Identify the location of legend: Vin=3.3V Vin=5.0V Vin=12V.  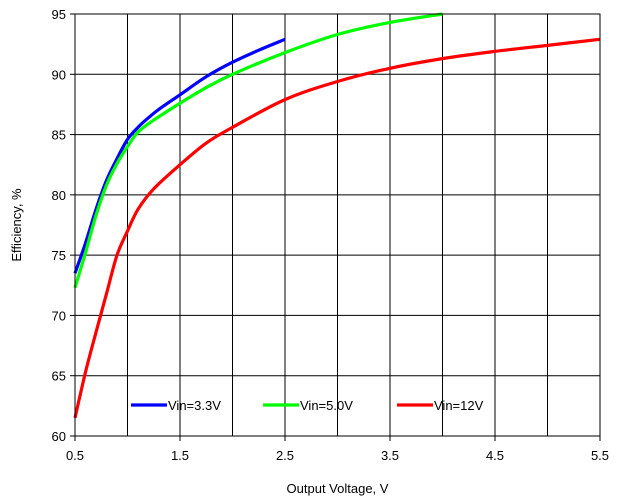
(307, 405).